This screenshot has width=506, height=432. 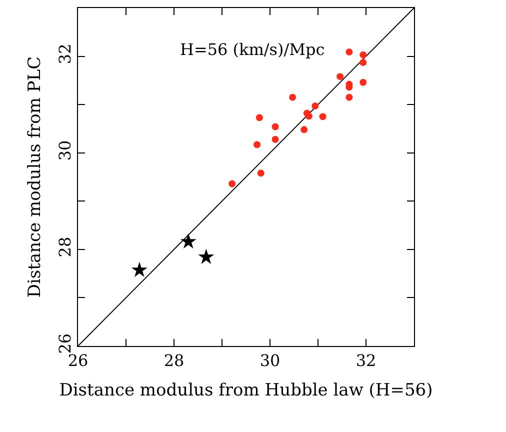 I want to click on x-axis-title: Distance modulus from Hubble law (H=56), so click(x=246, y=390).